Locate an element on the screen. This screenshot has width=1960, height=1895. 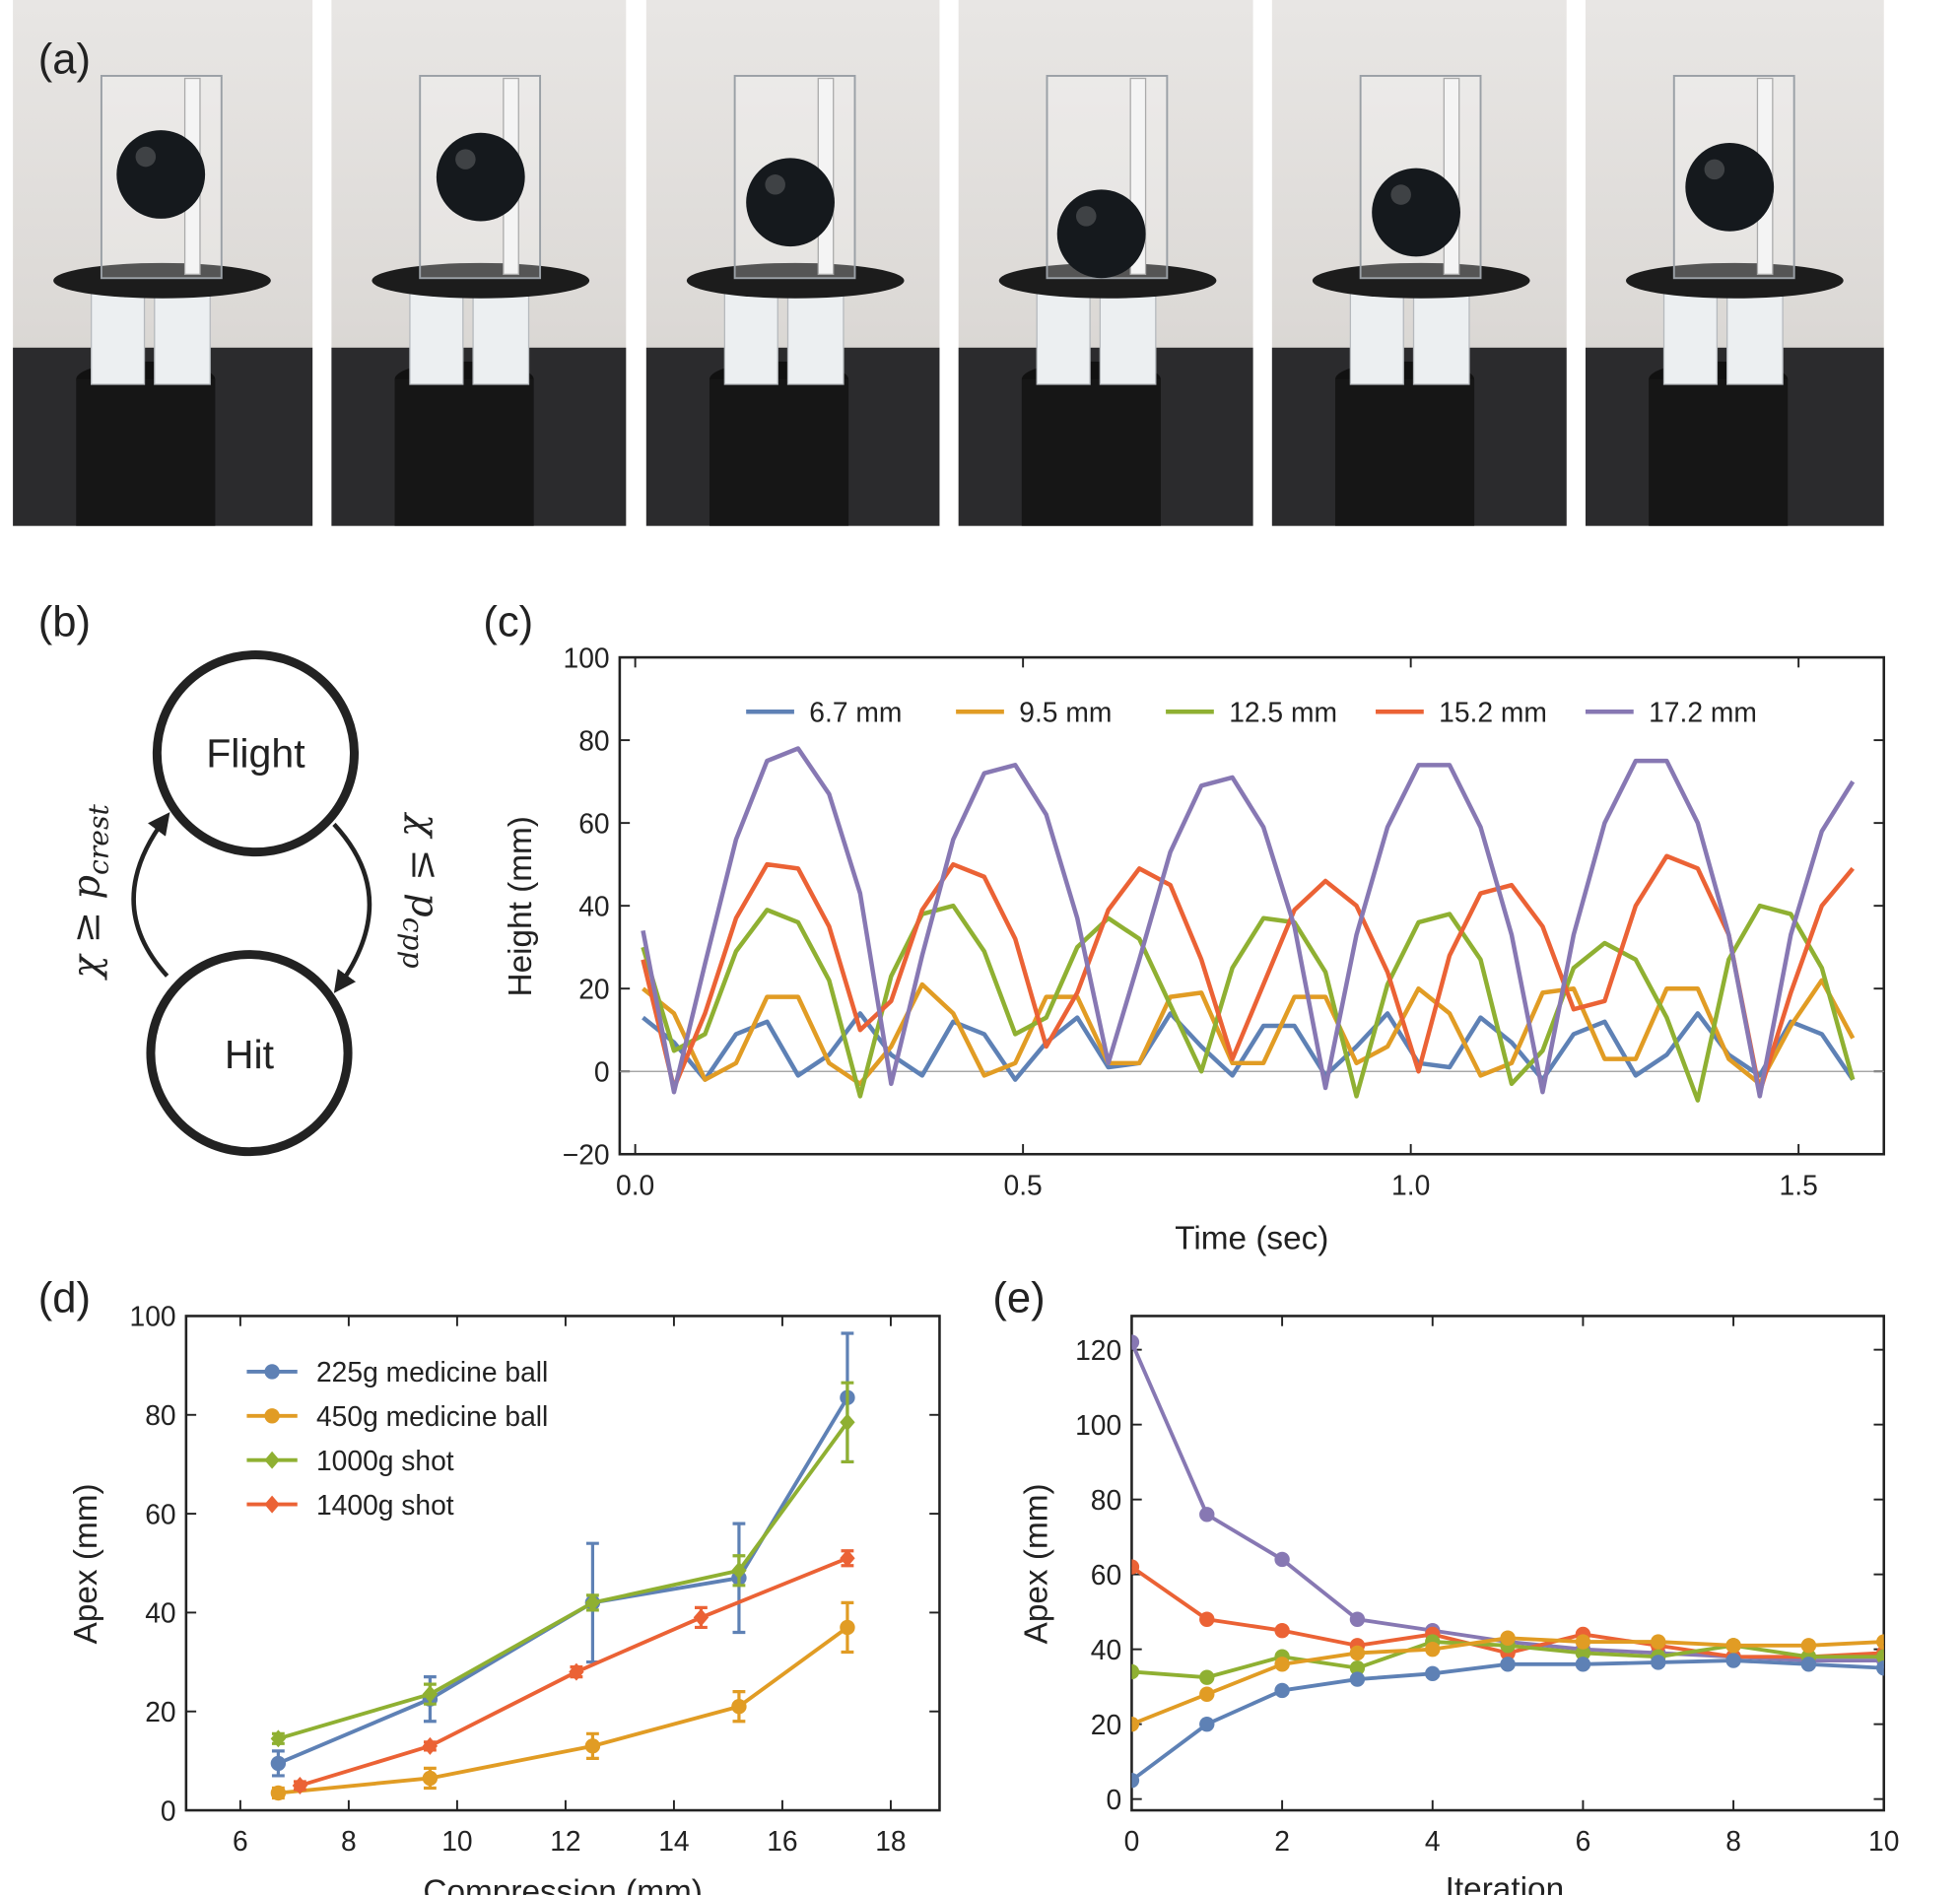
panel-label: (c) is located at coordinates (508, 621).